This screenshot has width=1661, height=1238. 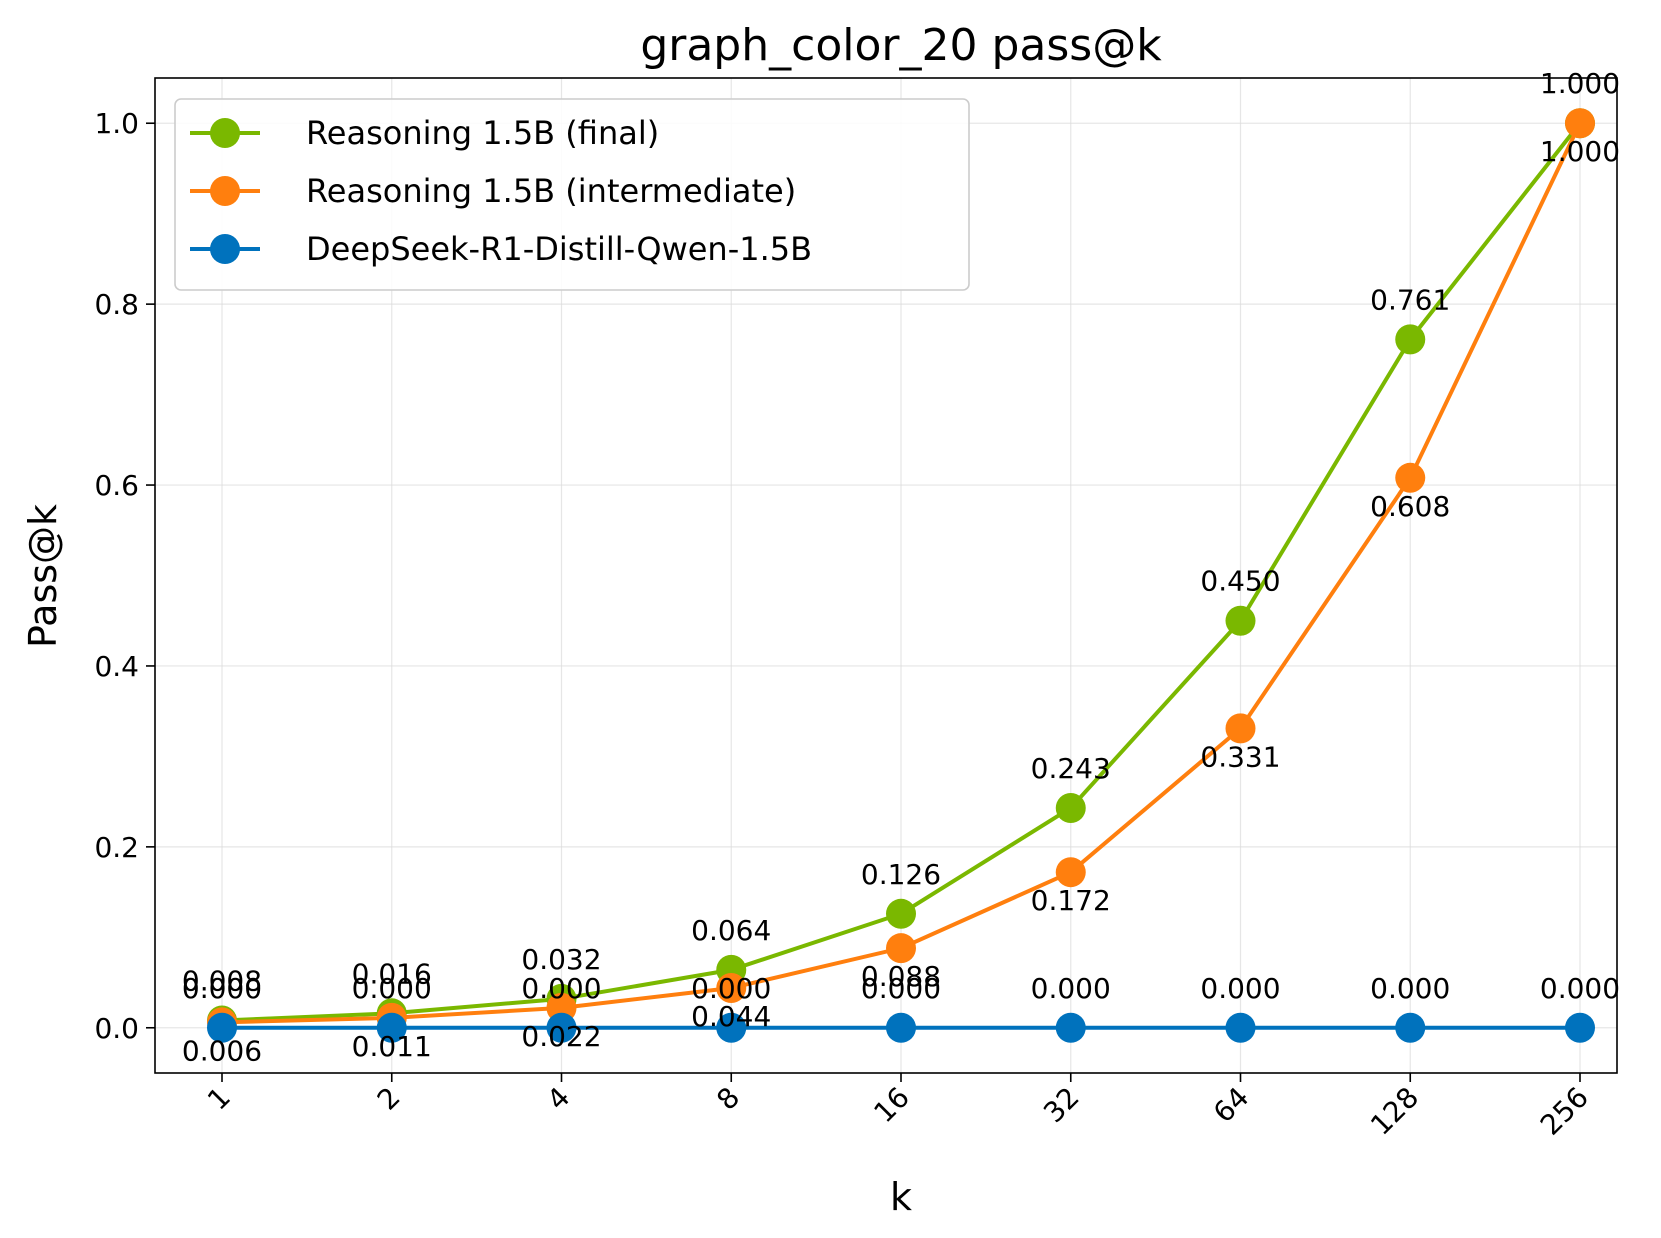 What do you see at coordinates (1410, 506) in the screenshot?
I see `data-label: 0.608` at bounding box center [1410, 506].